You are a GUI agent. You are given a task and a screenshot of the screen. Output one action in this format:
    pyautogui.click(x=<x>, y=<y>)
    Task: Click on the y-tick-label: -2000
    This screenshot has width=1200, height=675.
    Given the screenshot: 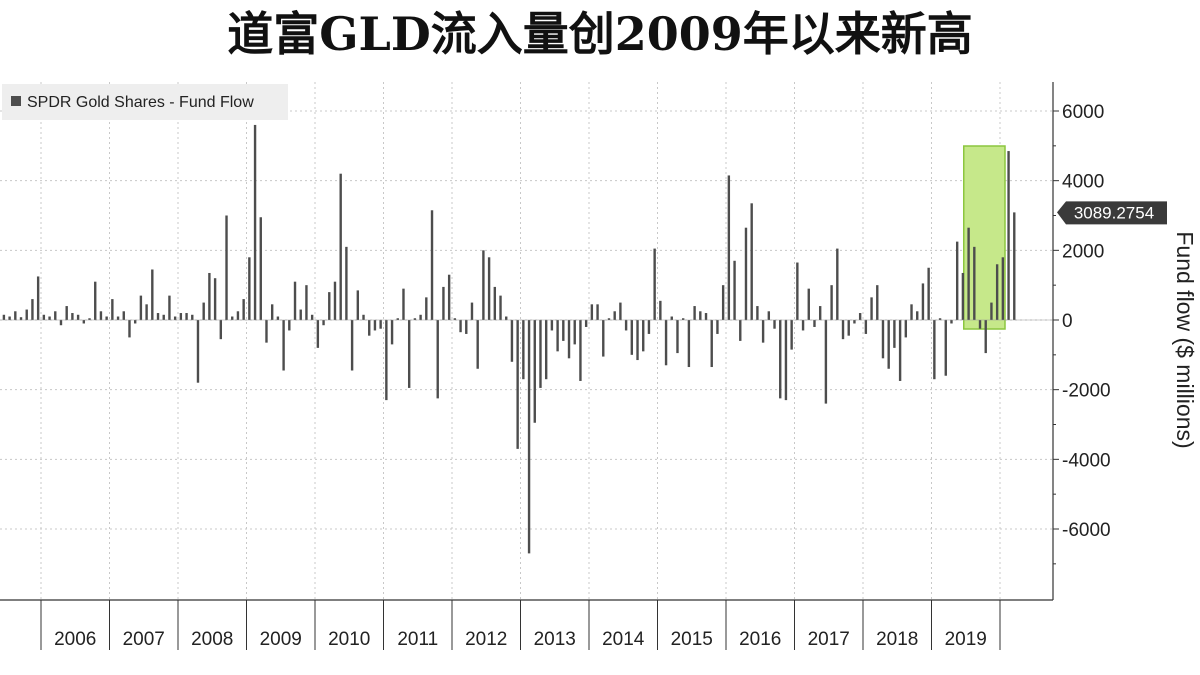 What is the action you would take?
    pyautogui.click(x=1086, y=391)
    